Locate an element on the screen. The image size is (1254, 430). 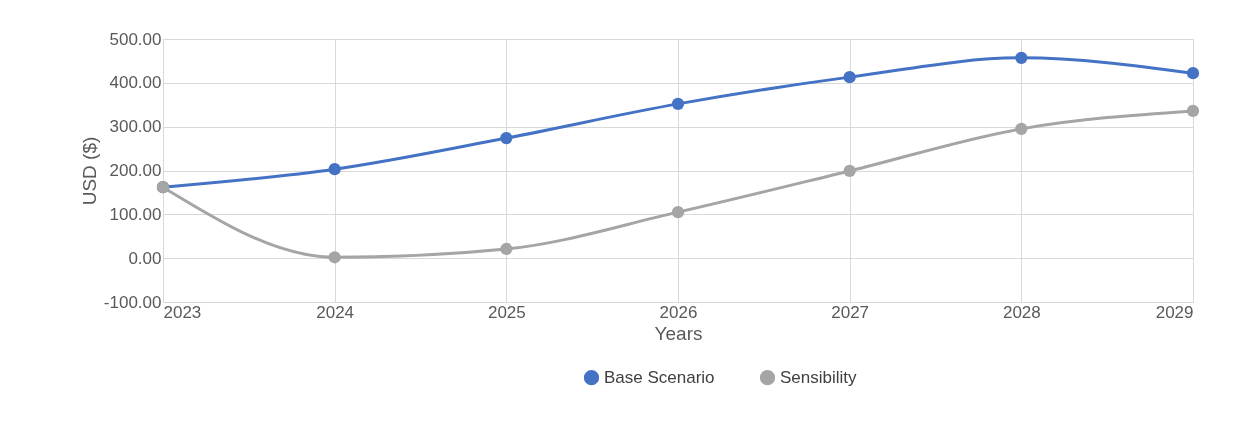
x-tick-label: 2023 is located at coordinates (182, 312).